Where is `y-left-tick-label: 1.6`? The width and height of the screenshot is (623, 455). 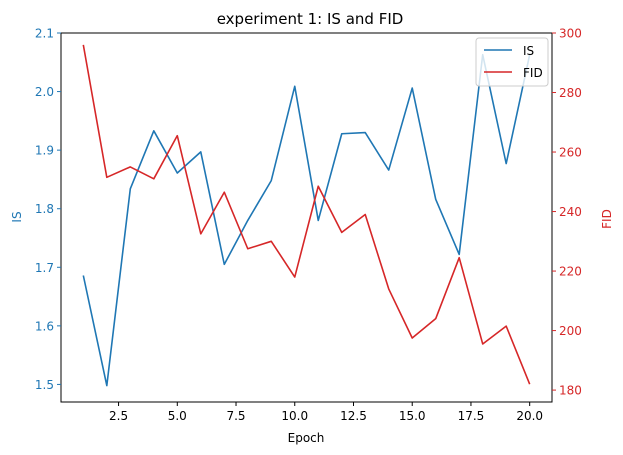
y-left-tick-label: 1.6 is located at coordinates (44, 326).